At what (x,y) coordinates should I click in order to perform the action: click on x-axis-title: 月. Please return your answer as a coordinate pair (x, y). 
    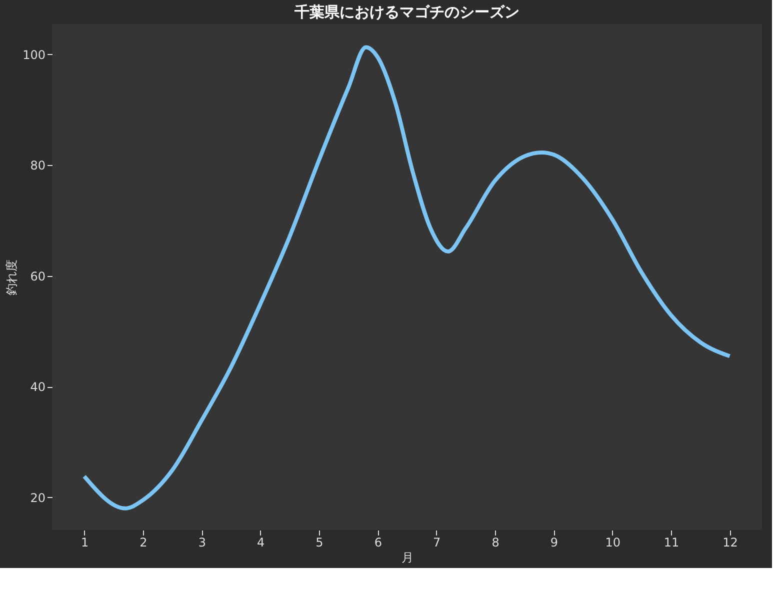
    Looking at the image, I should click on (408, 557).